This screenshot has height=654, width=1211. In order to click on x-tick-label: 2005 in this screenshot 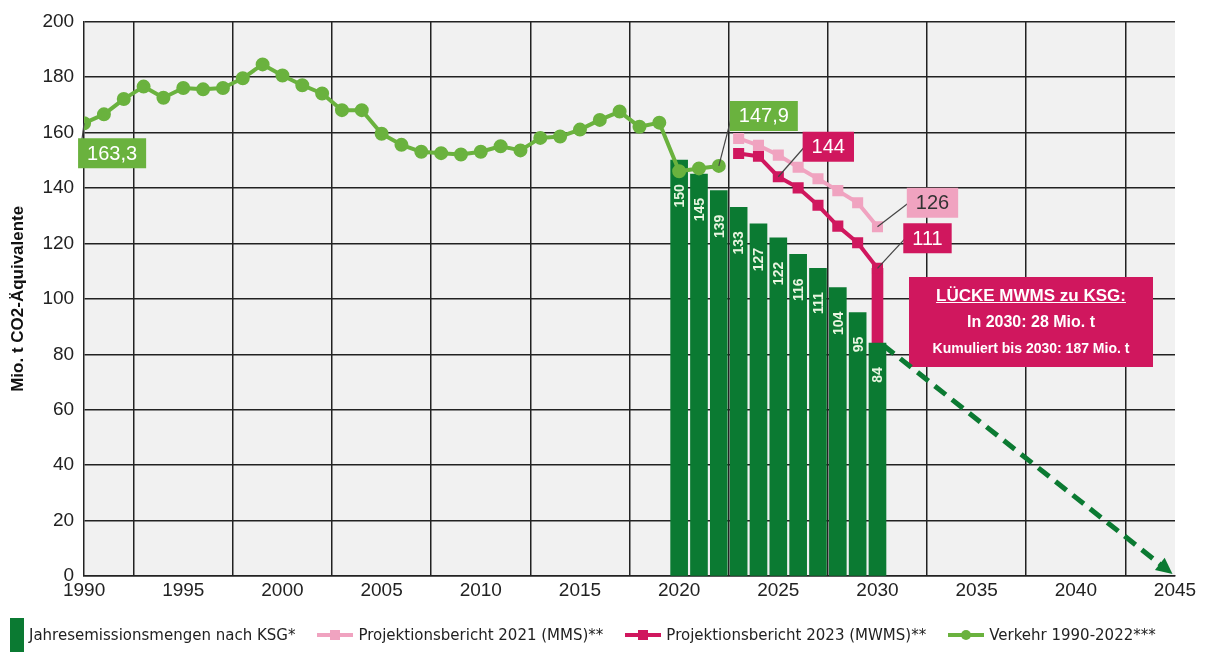, I will do `click(381, 589)`.